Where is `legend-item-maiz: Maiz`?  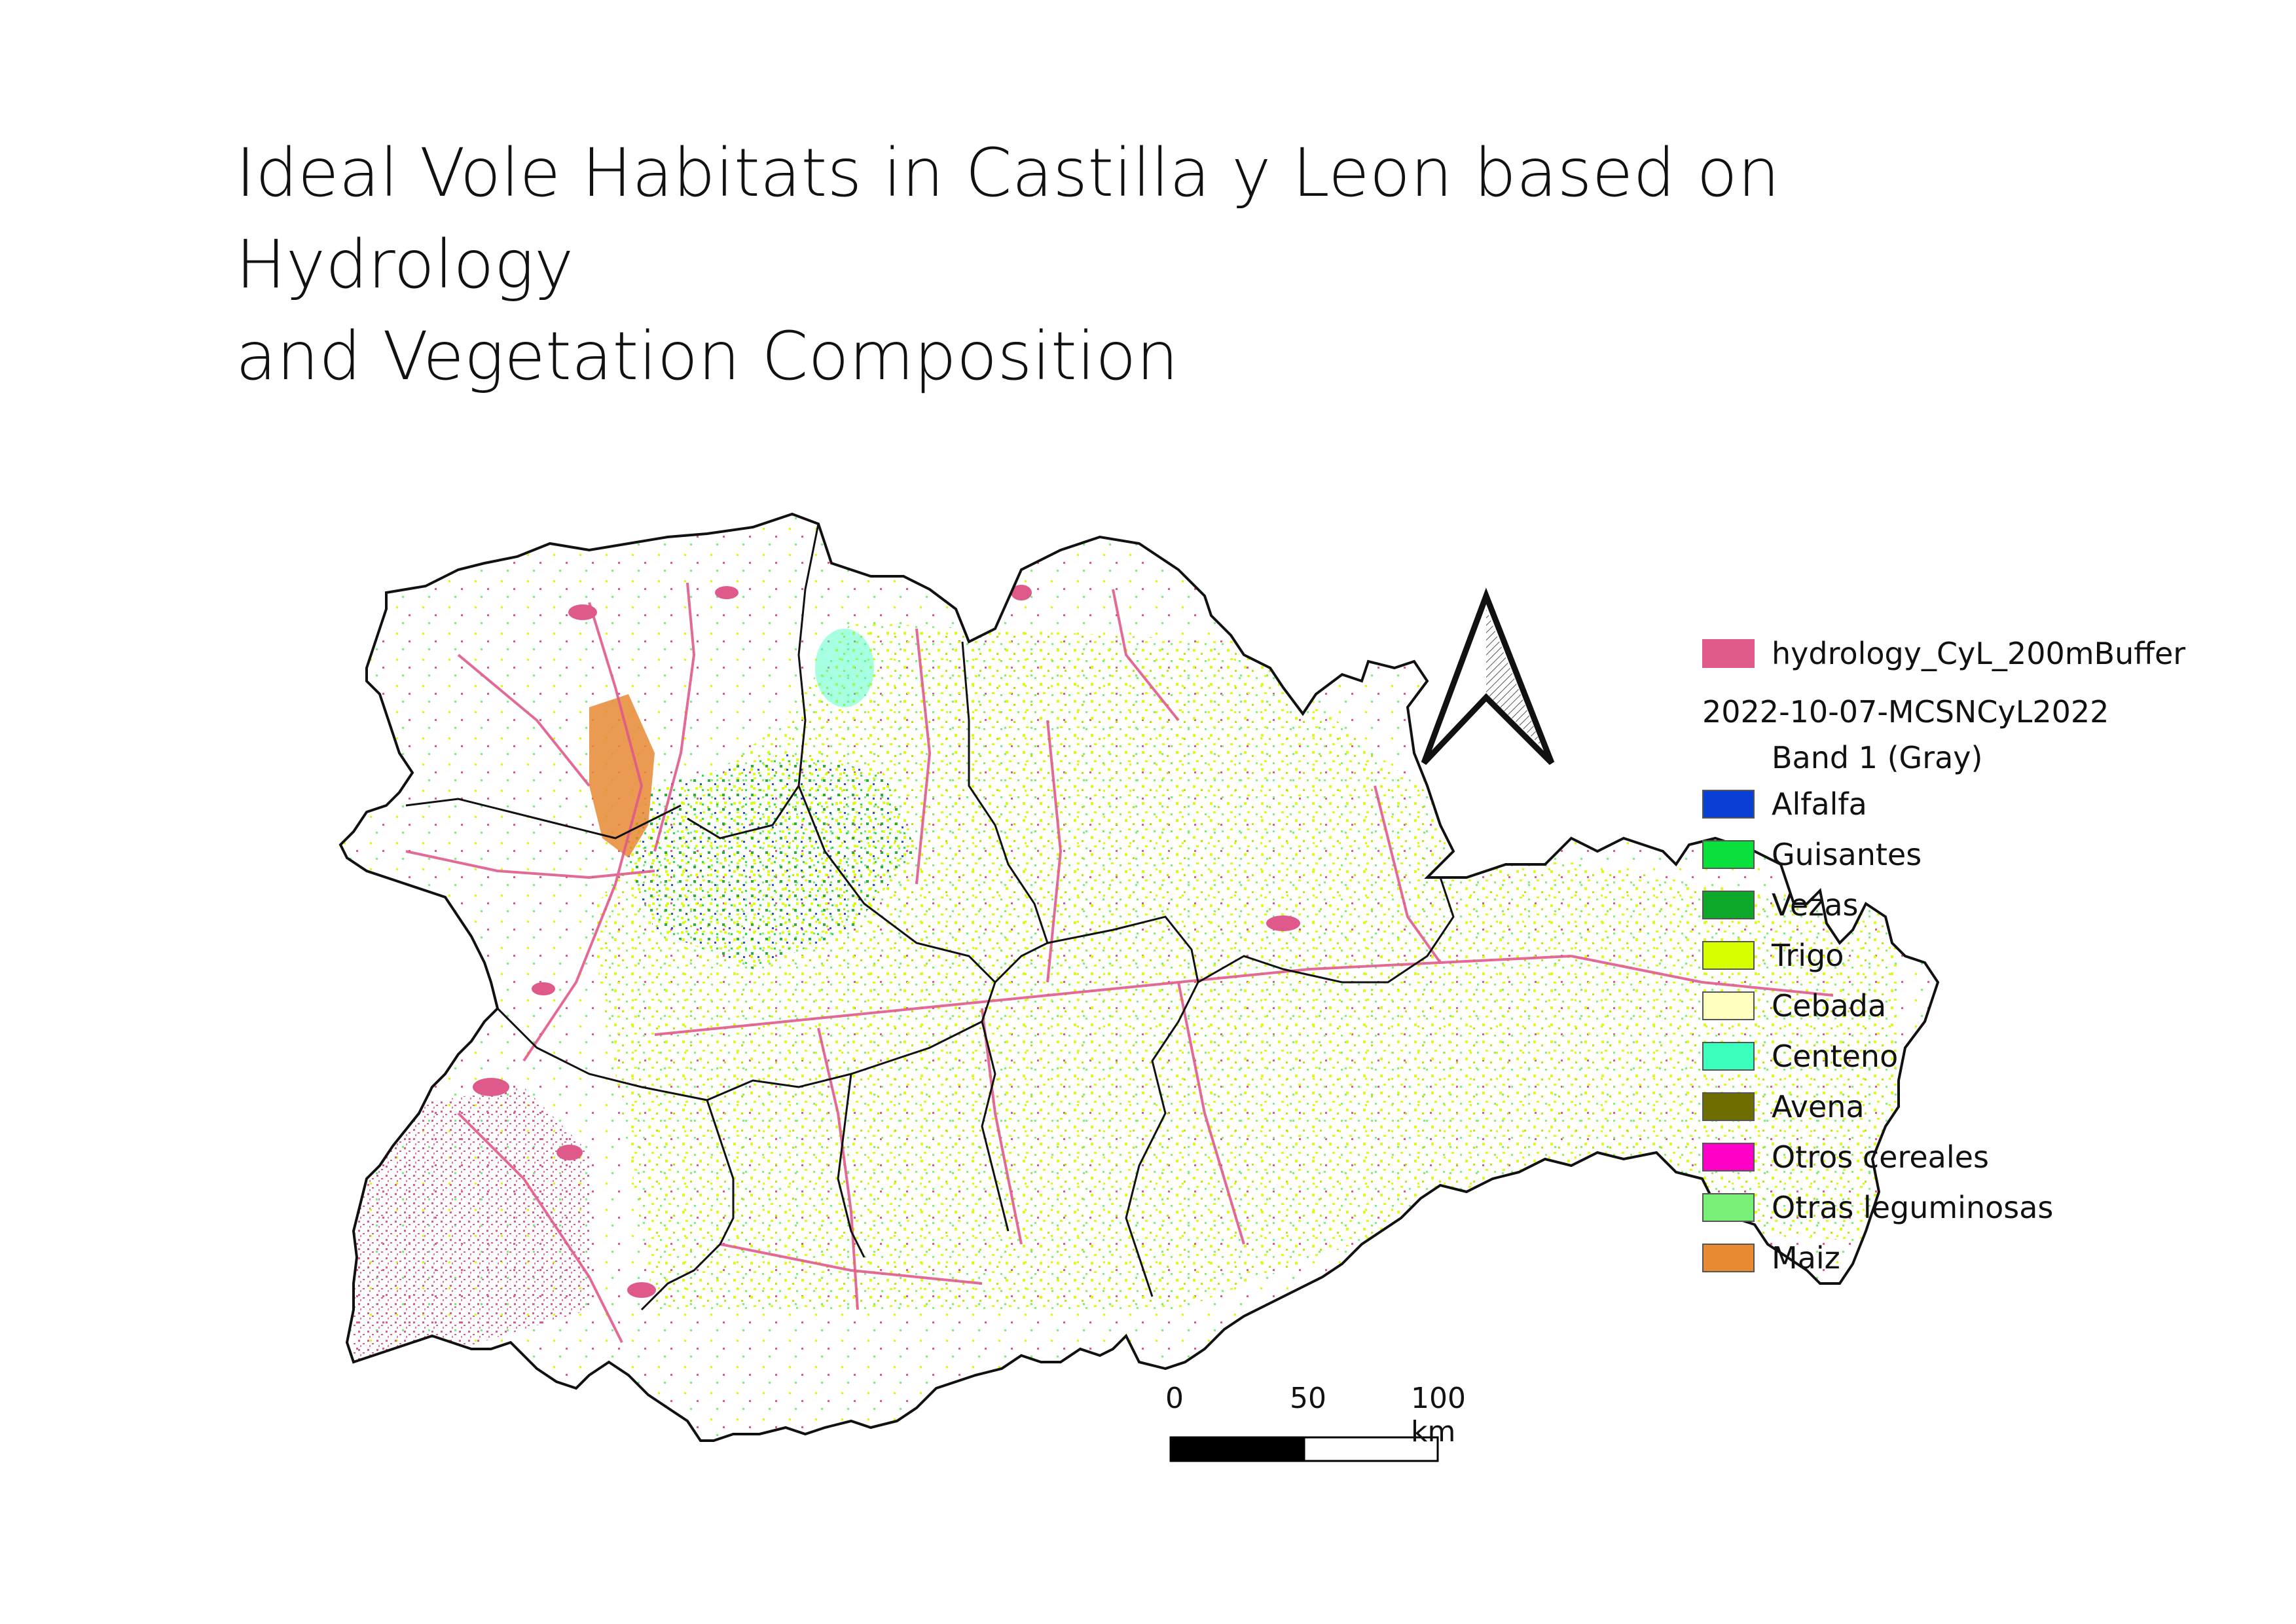 legend-item-maiz: Maiz is located at coordinates (1771, 1258).